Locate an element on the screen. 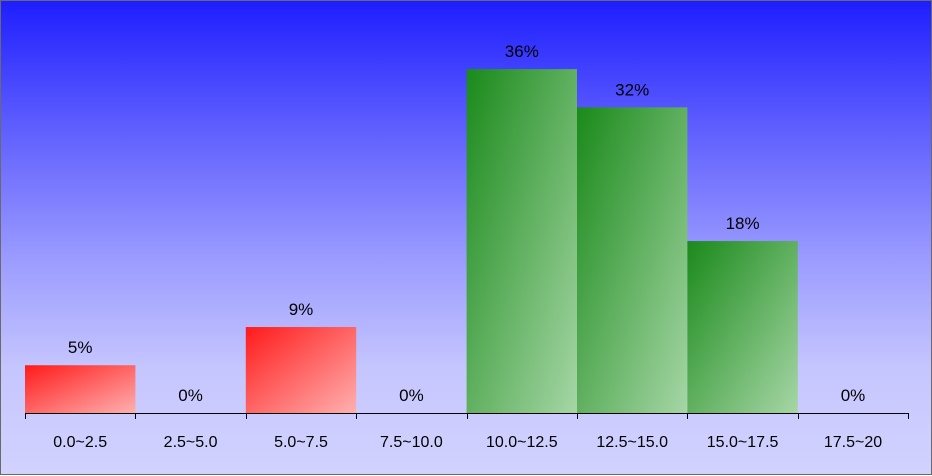 Image resolution: width=932 pixels, height=476 pixels. bar-0.0~2.5 is located at coordinates (80, 389).